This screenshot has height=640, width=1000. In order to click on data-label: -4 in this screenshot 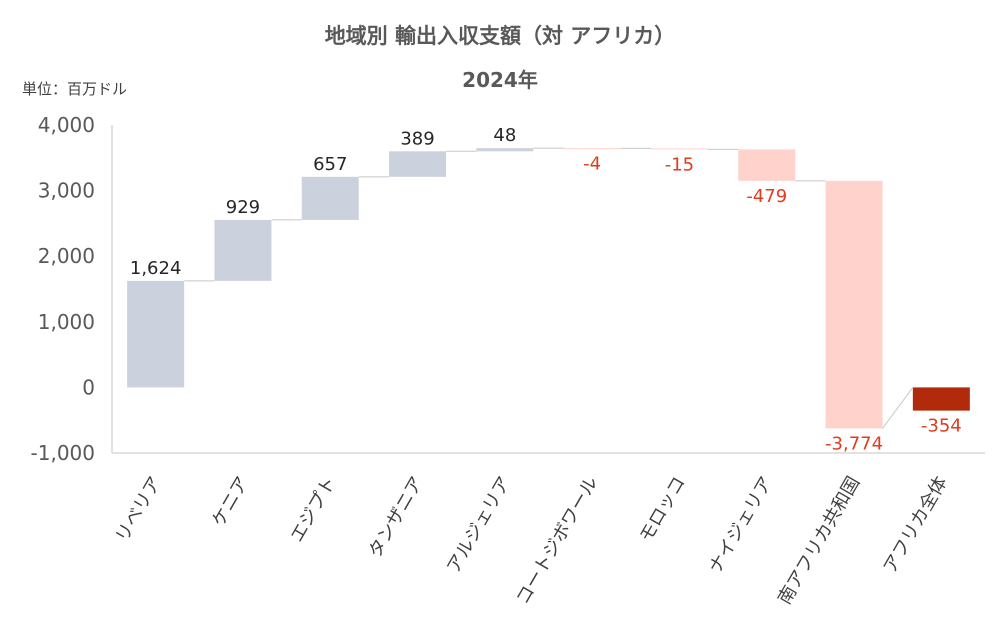, I will do `click(592, 163)`.